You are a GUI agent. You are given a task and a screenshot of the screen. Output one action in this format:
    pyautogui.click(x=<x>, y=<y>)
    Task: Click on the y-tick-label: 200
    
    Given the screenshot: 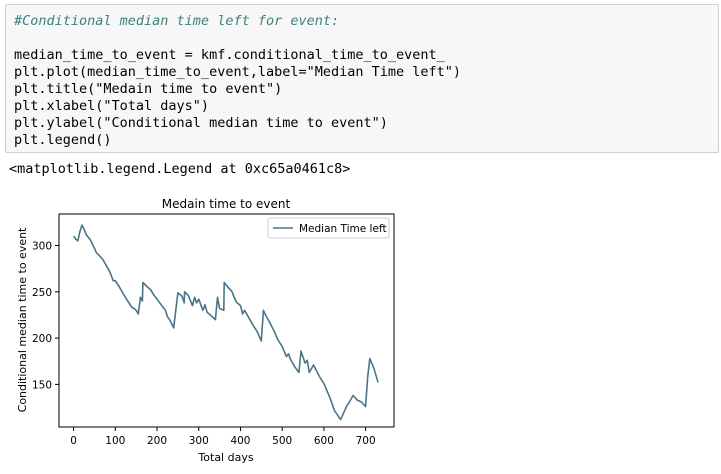 What is the action you would take?
    pyautogui.click(x=42, y=339)
    